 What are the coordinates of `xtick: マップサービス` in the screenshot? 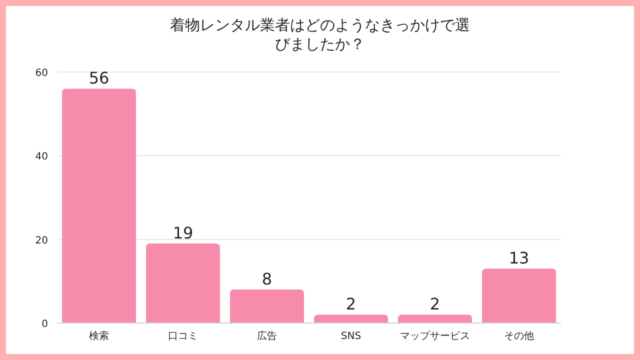 It's located at (435, 336).